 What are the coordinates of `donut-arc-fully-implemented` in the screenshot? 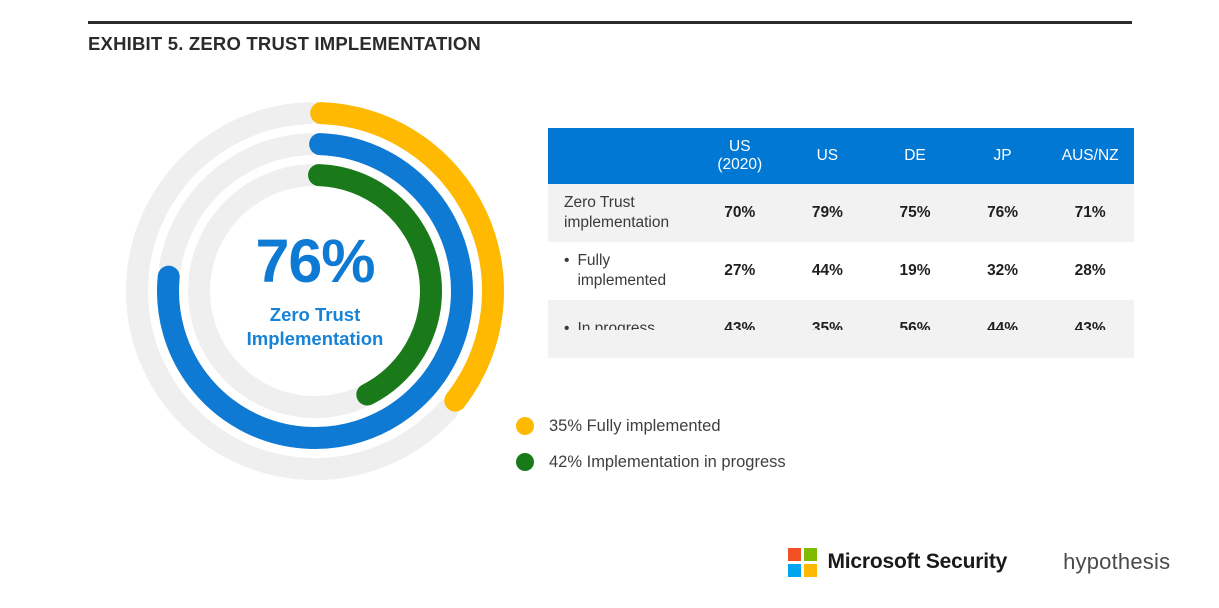 It's located at (407, 257).